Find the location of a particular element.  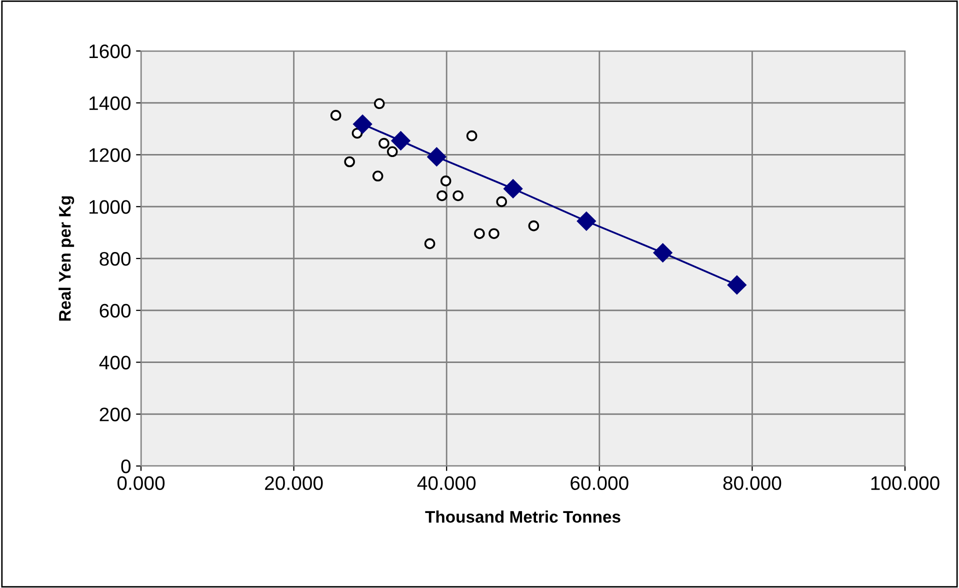

y-tick-label: 1600 is located at coordinates (110, 51).